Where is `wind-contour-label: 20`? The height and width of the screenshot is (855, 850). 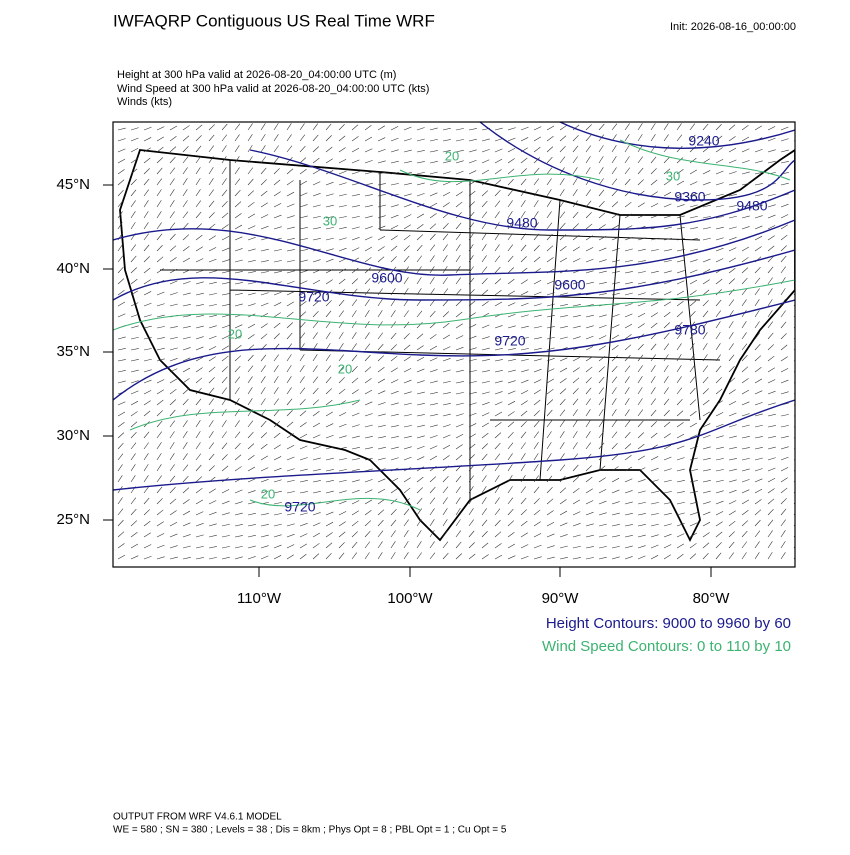
wind-contour-label: 20 is located at coordinates (452, 155).